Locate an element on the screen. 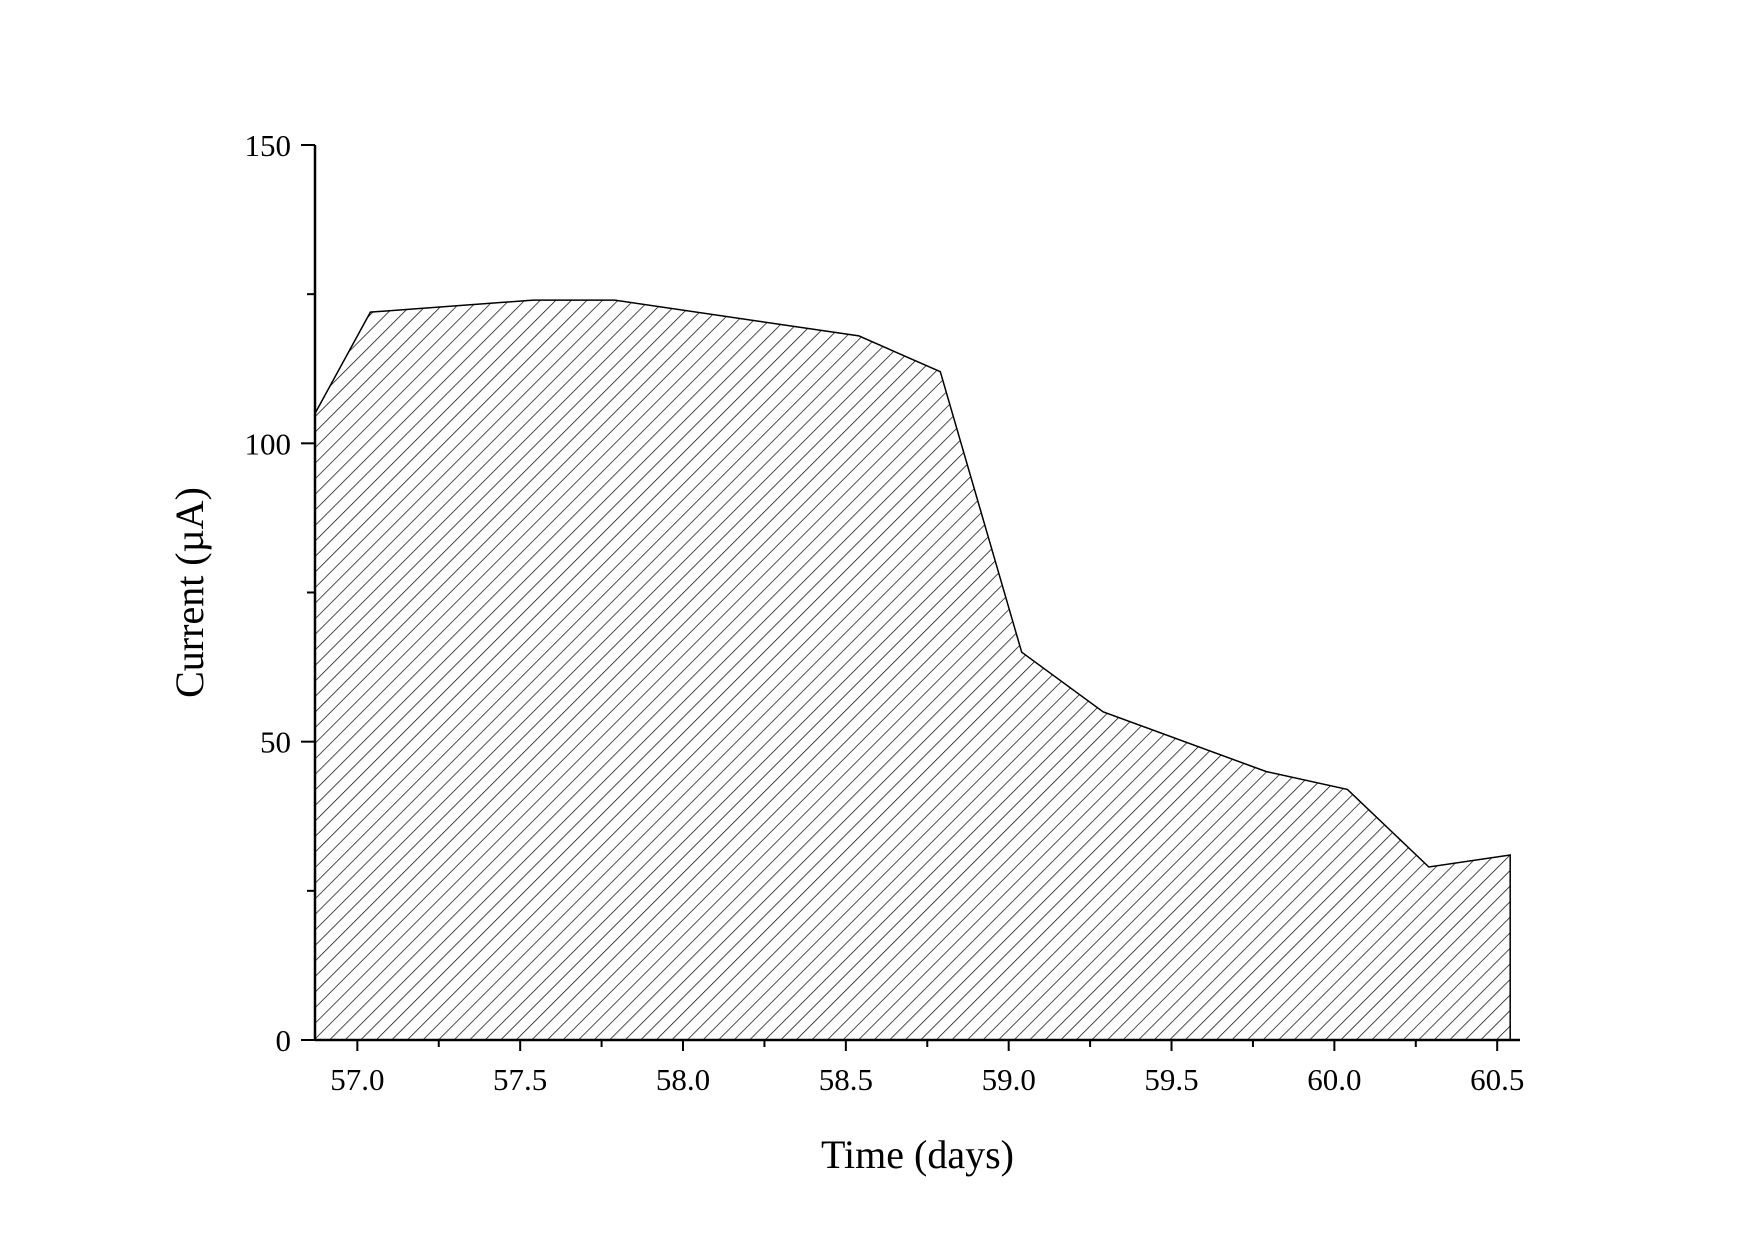 The height and width of the screenshot is (1240, 1753). x-axis: 57.0 57.5 58.0 58.5 59.0 59.5 60.0 60.5 is located at coordinates (919, 1067).